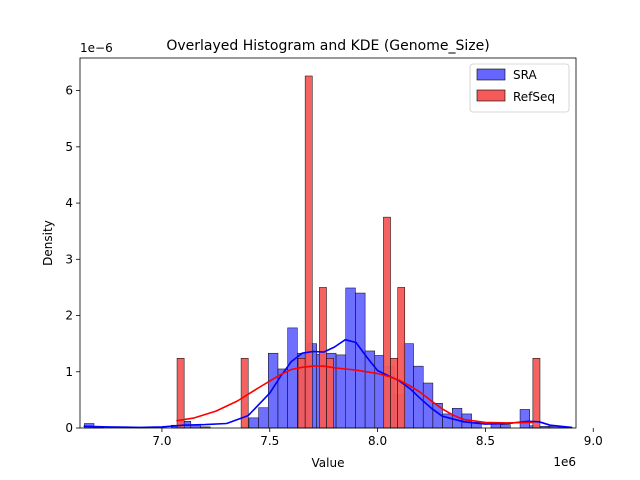  I want to click on x-tick-label: 8.5, so click(485, 441).